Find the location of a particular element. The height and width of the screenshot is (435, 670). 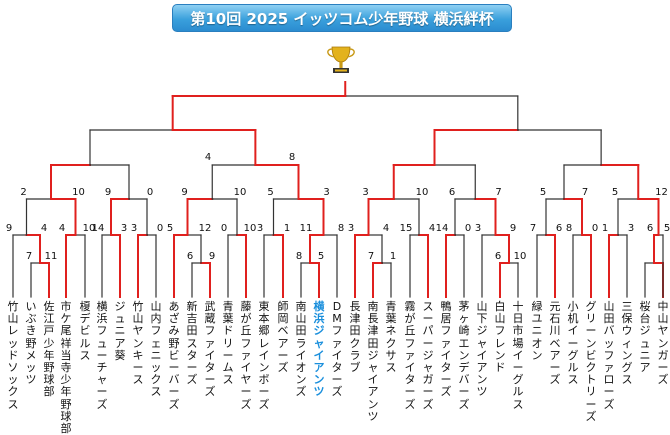

team-name: ジュニア葵 is located at coordinates (120, 331).